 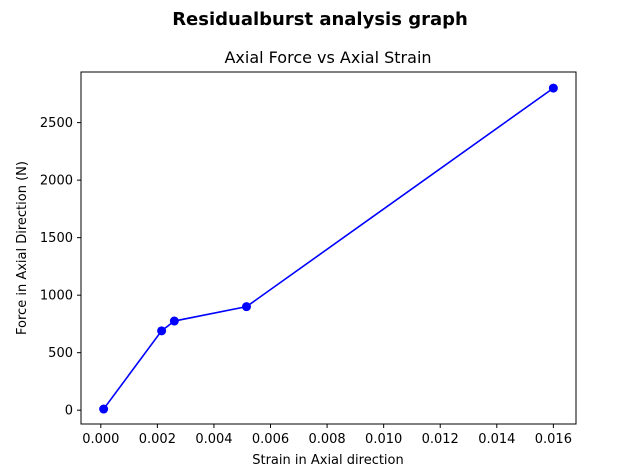 What do you see at coordinates (270, 439) in the screenshot?
I see `x-tick-label: 0.006` at bounding box center [270, 439].